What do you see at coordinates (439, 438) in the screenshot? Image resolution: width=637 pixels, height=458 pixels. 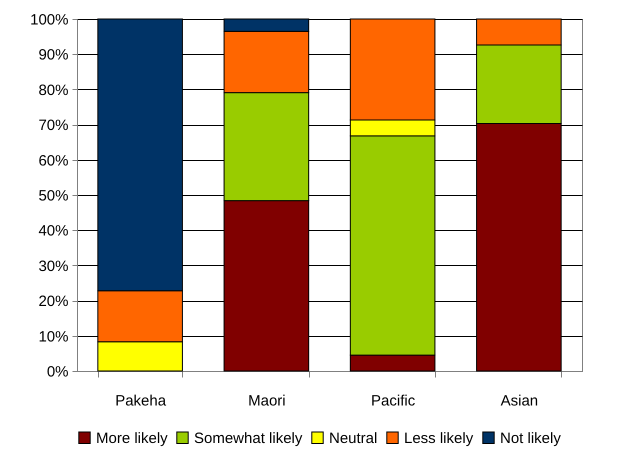 I see `legend-label: Less likely` at bounding box center [439, 438].